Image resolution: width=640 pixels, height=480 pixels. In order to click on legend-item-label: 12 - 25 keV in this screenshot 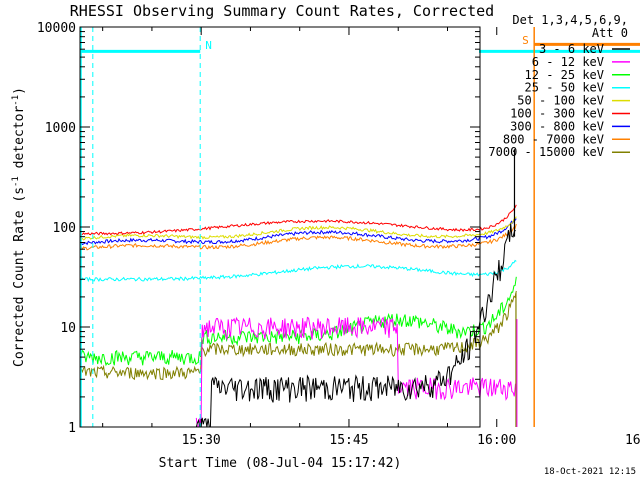, I will do `click(564, 75)`.